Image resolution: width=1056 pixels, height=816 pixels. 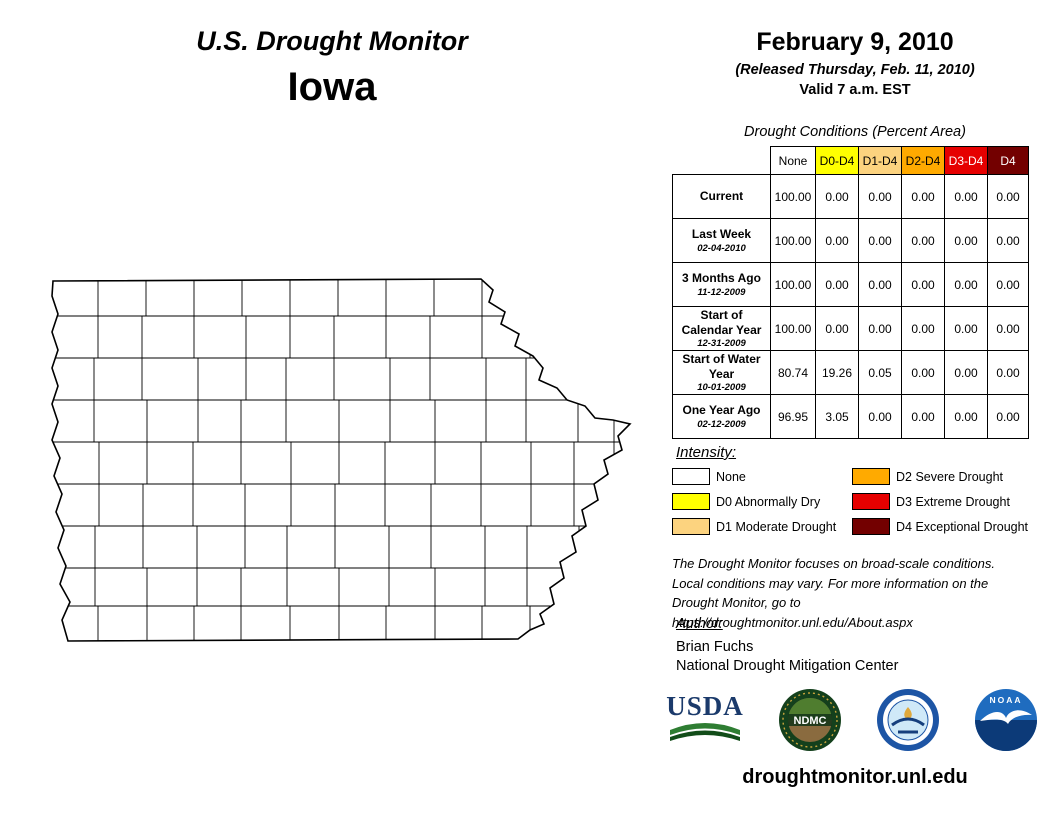 I want to click on table-row-current: Current 100.00 0.00 0.00 0.00 0.00 0.00, so click(x=850, y=196).